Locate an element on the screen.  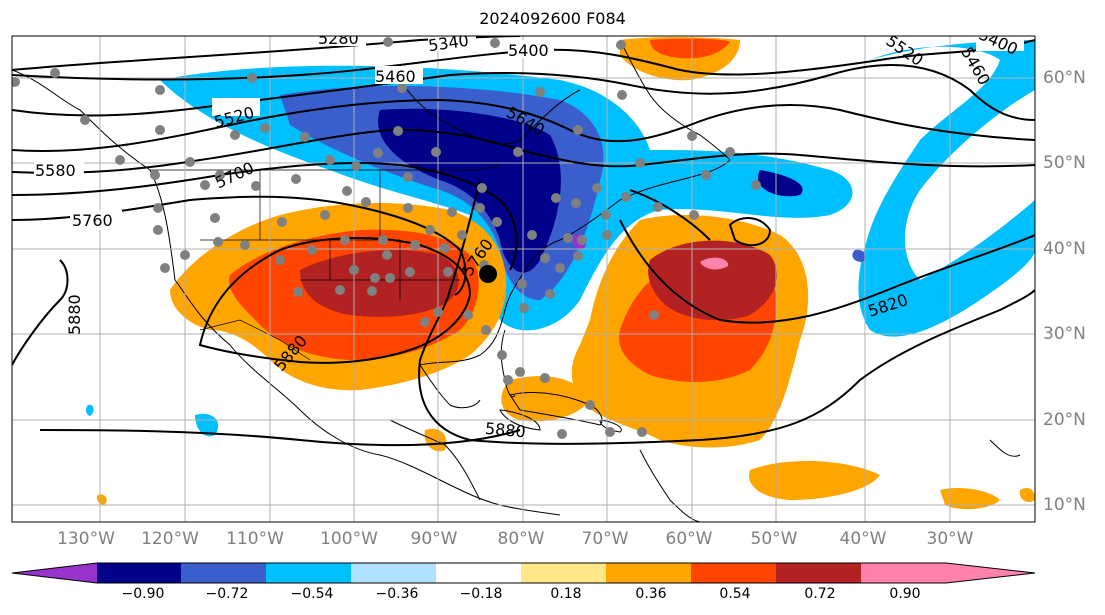
contour-label-5880-a: 5880 is located at coordinates (74, 314).